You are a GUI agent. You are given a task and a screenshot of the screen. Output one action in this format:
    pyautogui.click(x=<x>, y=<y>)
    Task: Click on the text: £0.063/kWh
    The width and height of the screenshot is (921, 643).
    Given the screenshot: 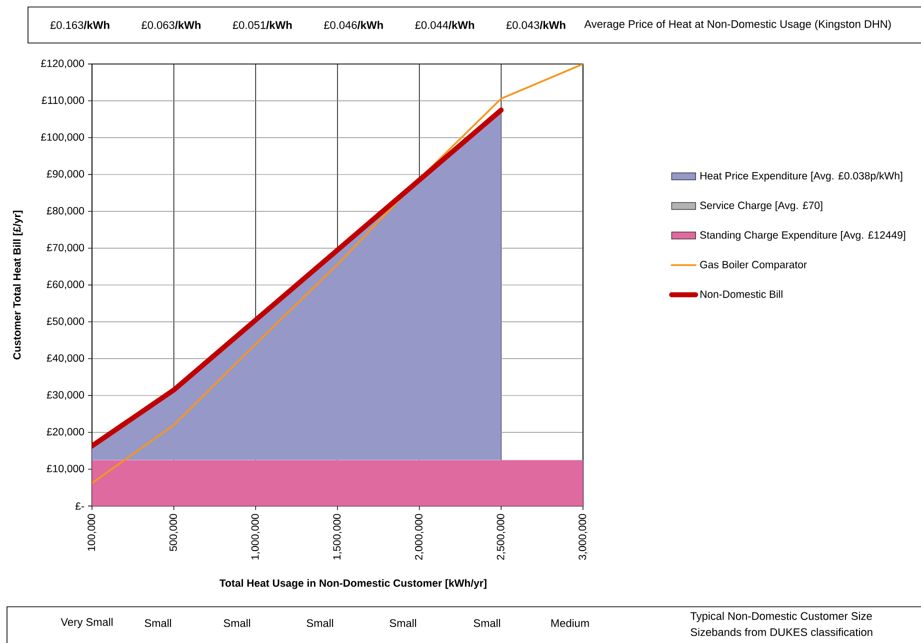 What is the action you would take?
    pyautogui.click(x=171, y=25)
    